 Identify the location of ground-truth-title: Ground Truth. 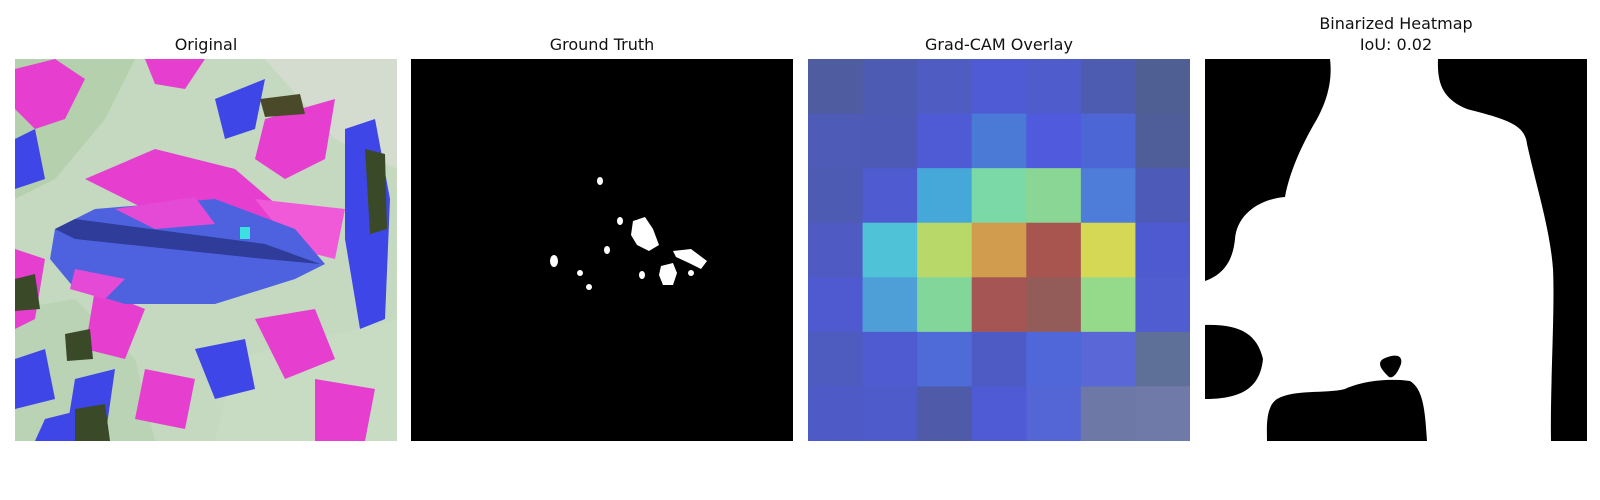
(602, 44).